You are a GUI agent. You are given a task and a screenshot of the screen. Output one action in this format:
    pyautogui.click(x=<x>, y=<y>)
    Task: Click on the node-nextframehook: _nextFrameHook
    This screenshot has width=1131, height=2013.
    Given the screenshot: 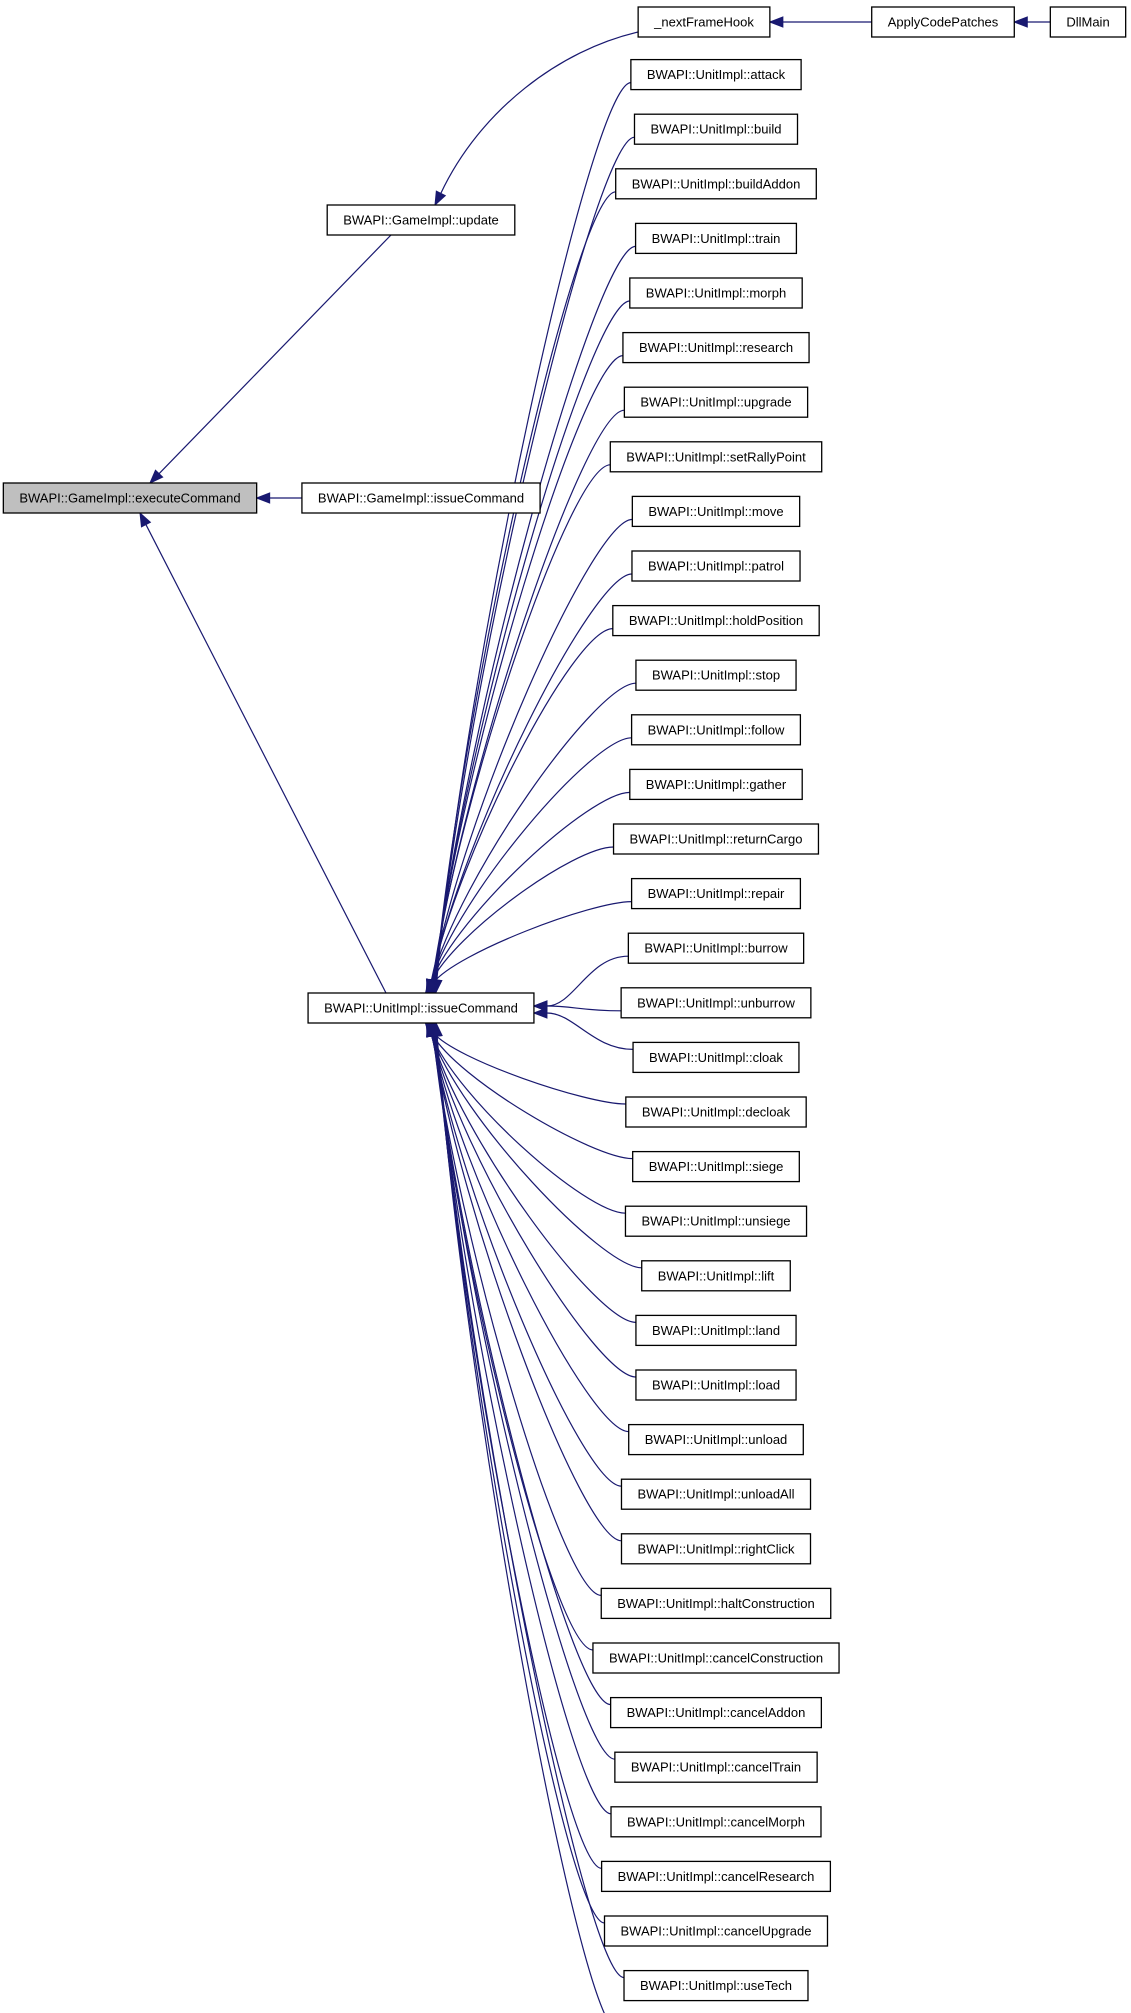 What is the action you would take?
    pyautogui.click(x=704, y=22)
    